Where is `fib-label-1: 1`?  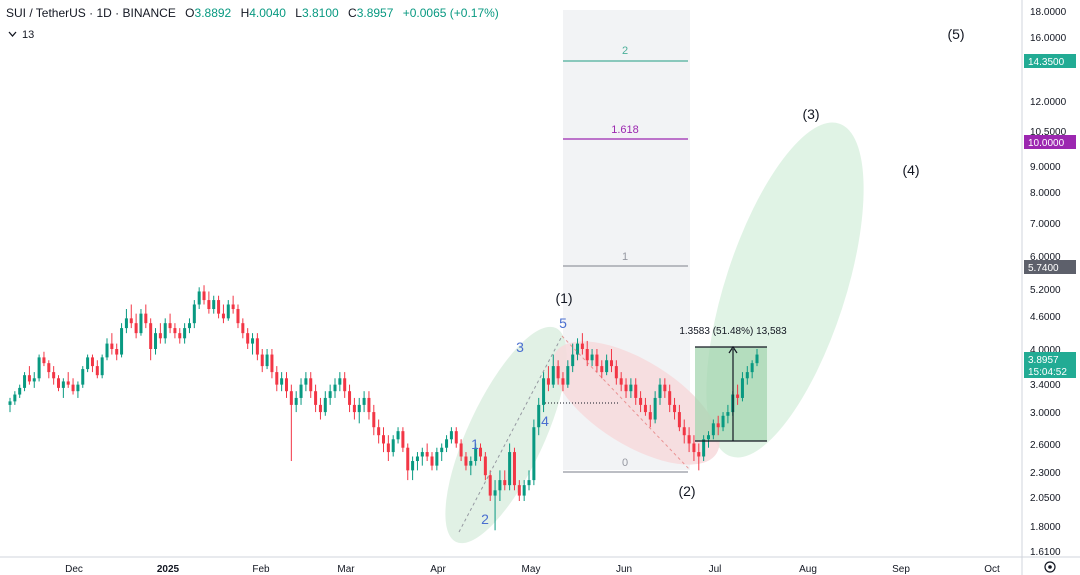 fib-label-1: 1 is located at coordinates (625, 257).